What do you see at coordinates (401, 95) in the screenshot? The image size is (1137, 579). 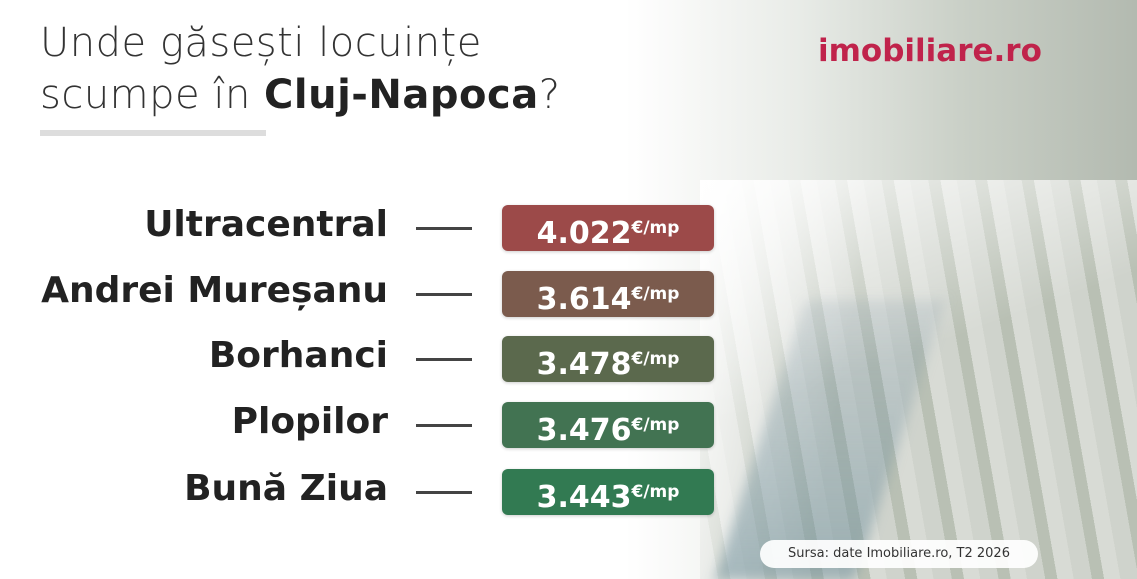 I see `title-highlight: Cluj-Napoca` at bounding box center [401, 95].